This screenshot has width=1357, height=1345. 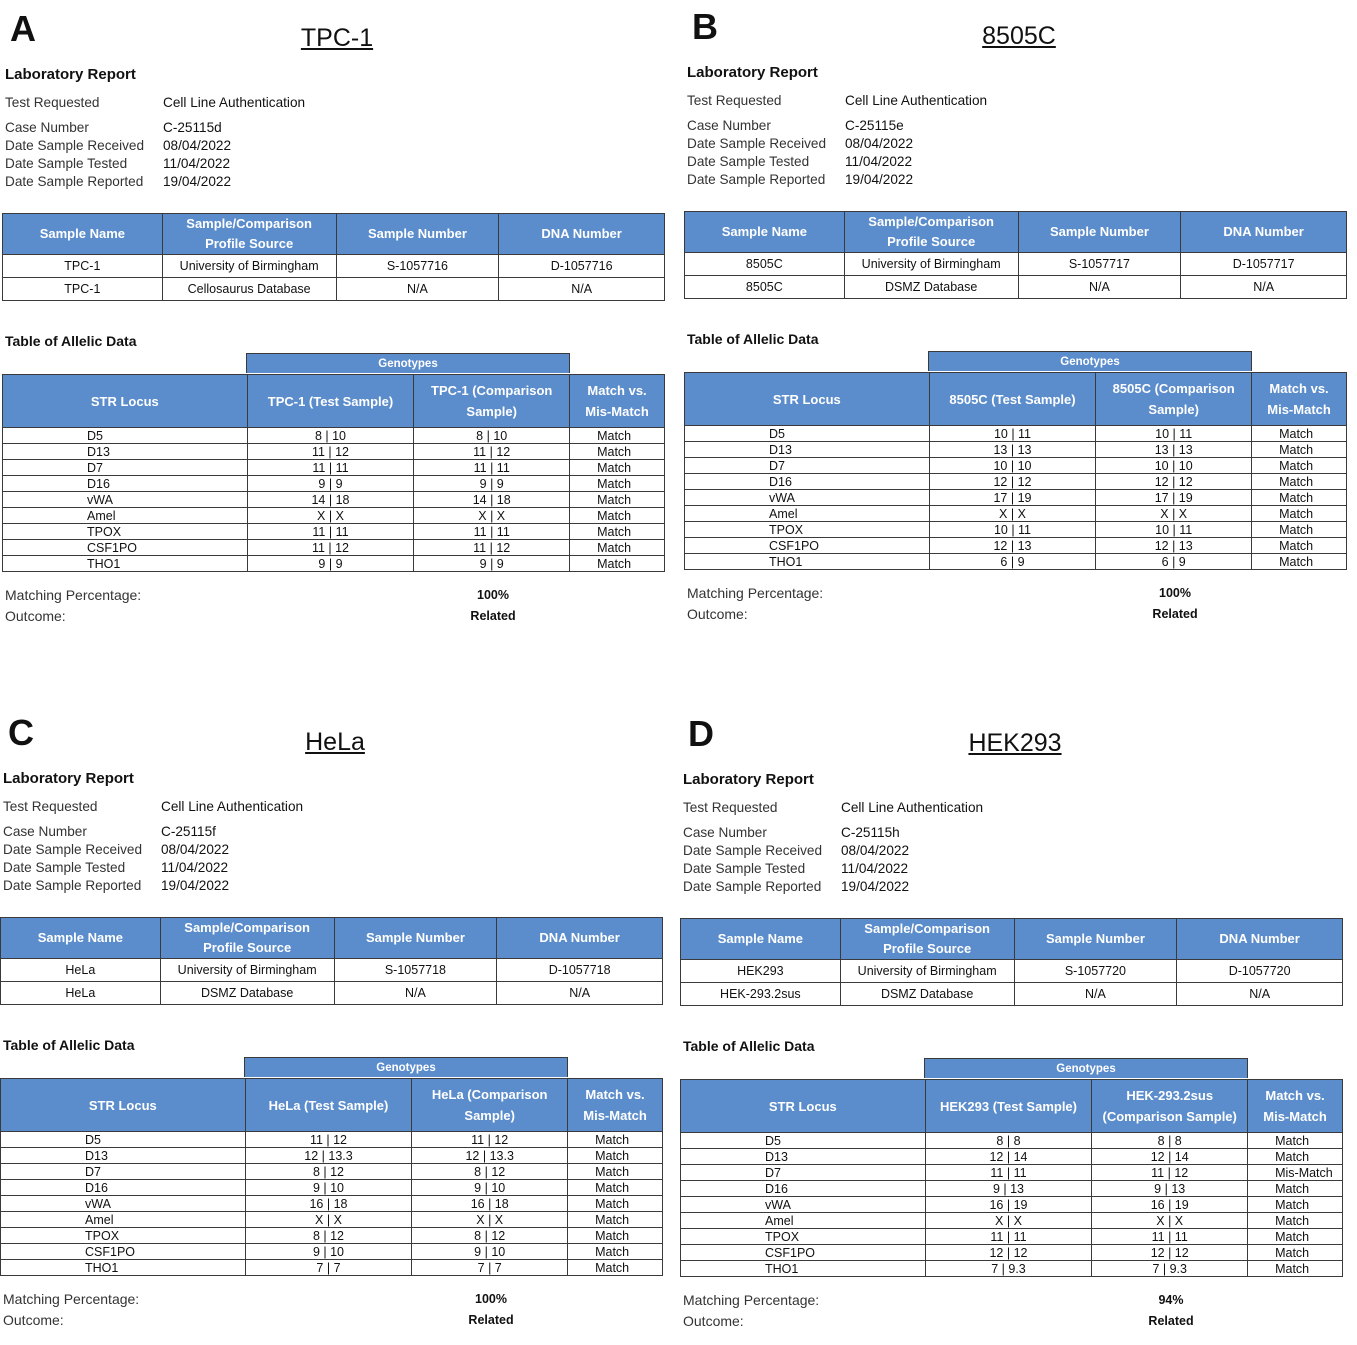 I want to click on allelic-row: D7 8 | 12 8 | 12 Match, so click(x=331, y=1171).